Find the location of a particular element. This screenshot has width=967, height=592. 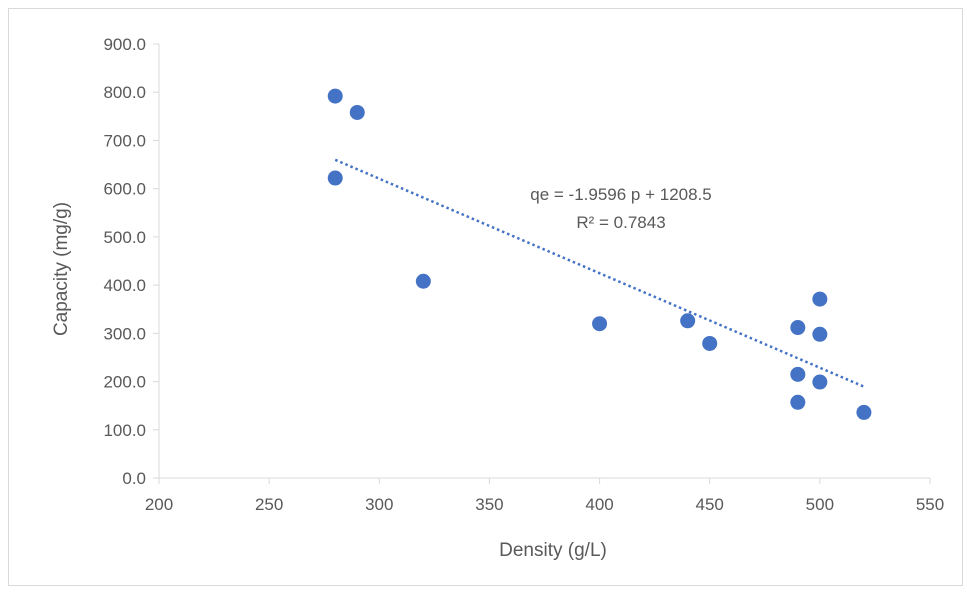

trendline-equation: qe = -1.9596 p + 1208.5 is located at coordinates (621, 194).